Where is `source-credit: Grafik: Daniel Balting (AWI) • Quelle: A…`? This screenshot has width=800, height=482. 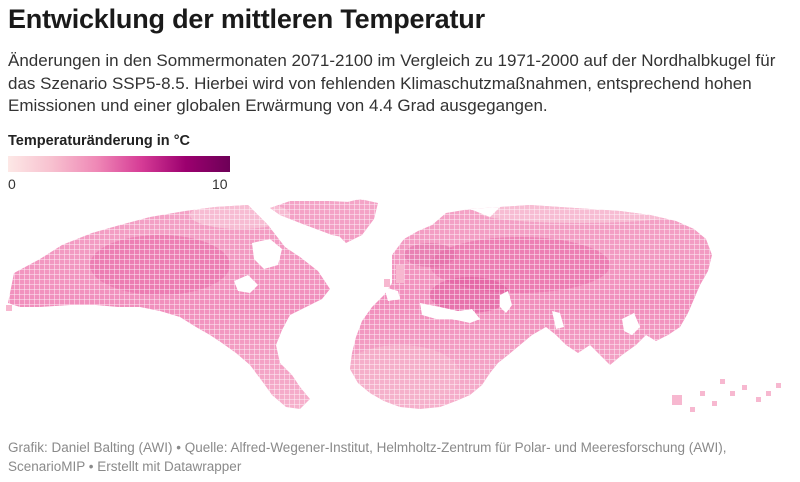 source-credit: Grafik: Daniel Balting (AWI) • Quelle: A… is located at coordinates (367, 457).